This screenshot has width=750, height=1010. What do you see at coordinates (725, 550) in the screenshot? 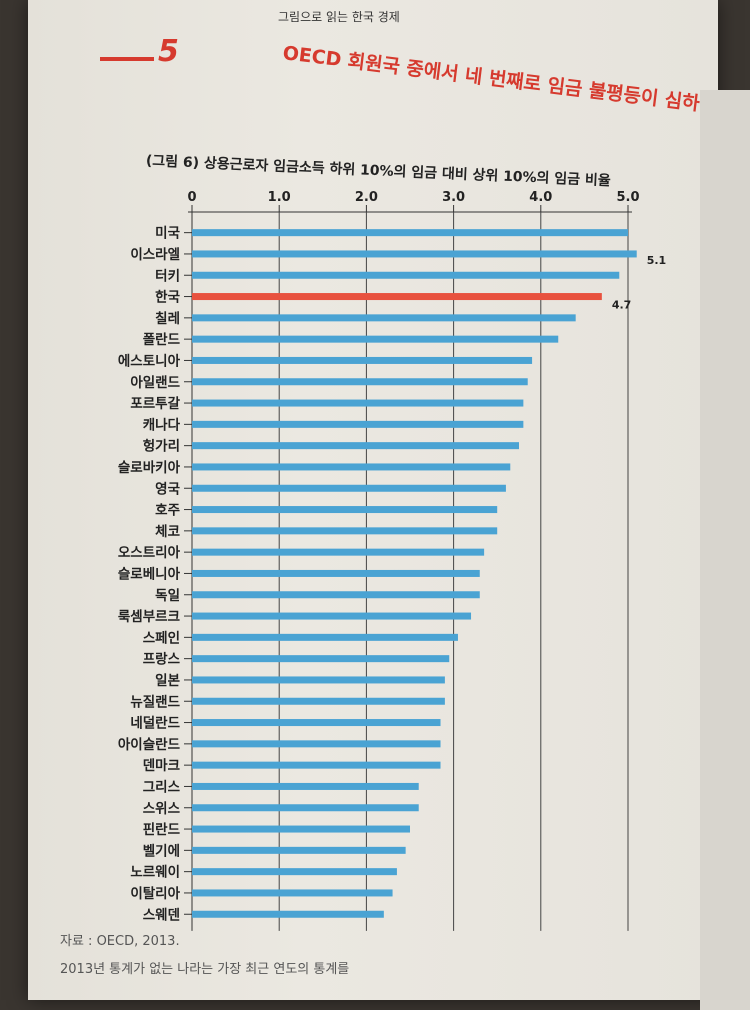
I see `facing-page` at bounding box center [725, 550].